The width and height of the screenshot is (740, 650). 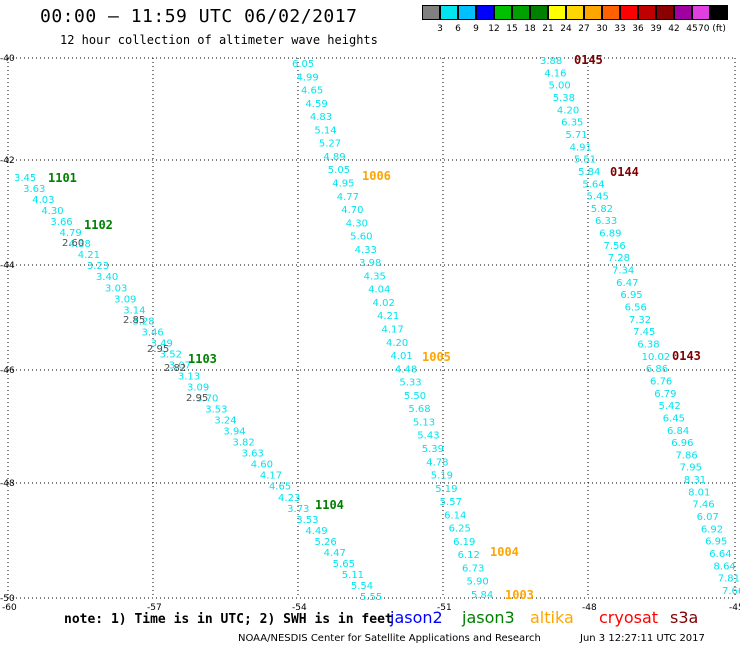 I want to click on lon-label: -48, so click(x=589, y=608).